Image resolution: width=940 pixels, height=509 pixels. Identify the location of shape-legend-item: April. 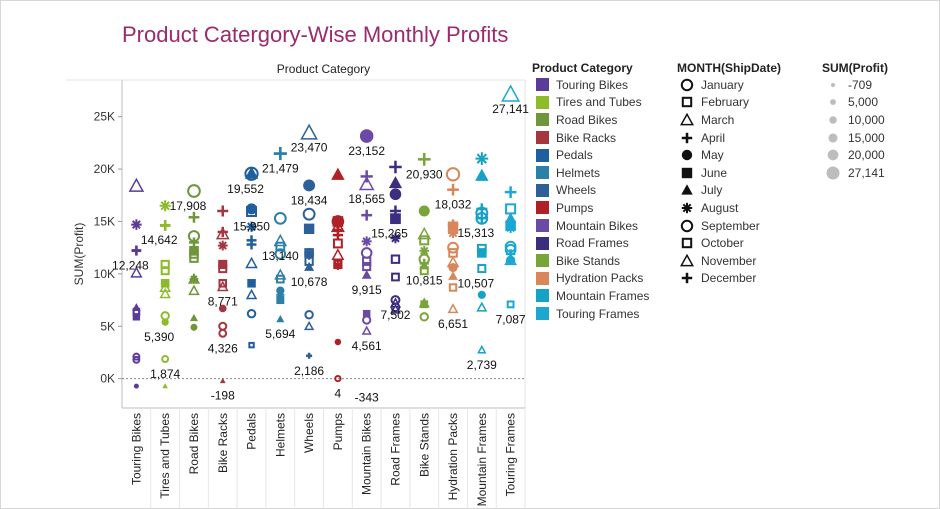
(720, 138).